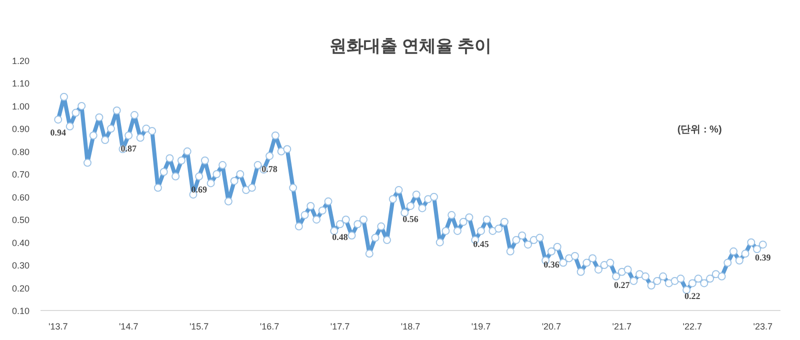 This screenshot has height=340, width=800. I want to click on x-tick-label: '19.7, so click(481, 327).